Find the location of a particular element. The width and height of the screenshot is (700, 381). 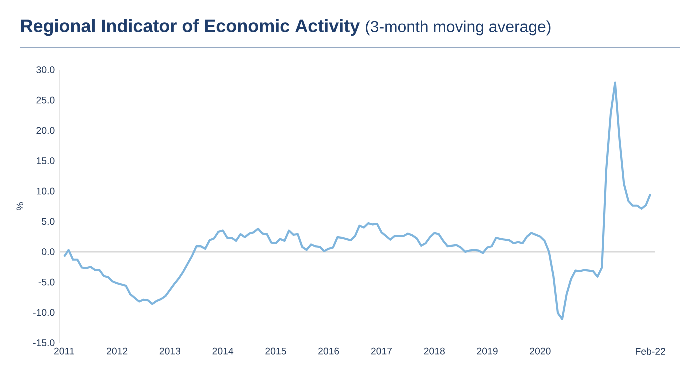

x-tick-label: 2013 is located at coordinates (170, 351).